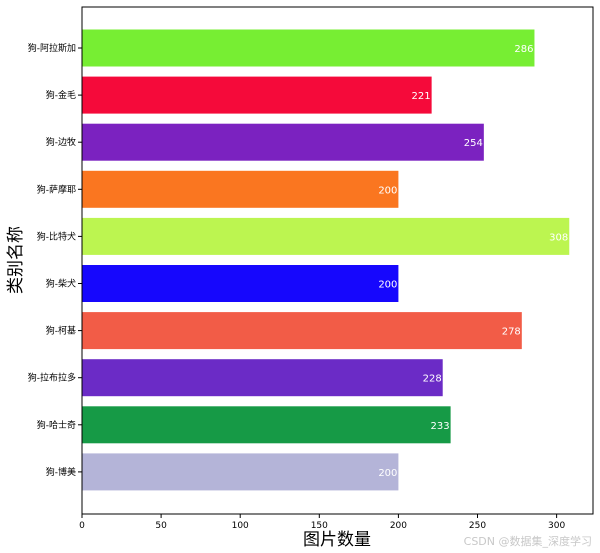 The width and height of the screenshot is (600, 553). Describe the element at coordinates (16, 260) in the screenshot. I see `y-axis-title: 类别名称` at that location.